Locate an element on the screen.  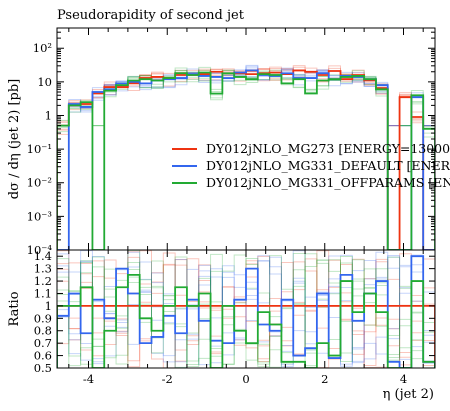
y-tick-label: 10⁻³ is located at coordinates (40, 216).